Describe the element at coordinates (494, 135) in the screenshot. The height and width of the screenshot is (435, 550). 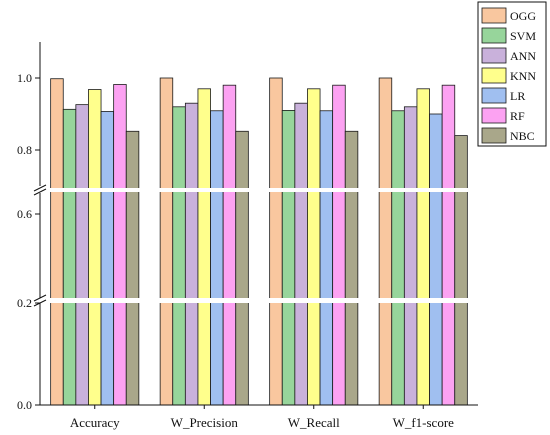
I see `legend-swatch-nbc` at that location.